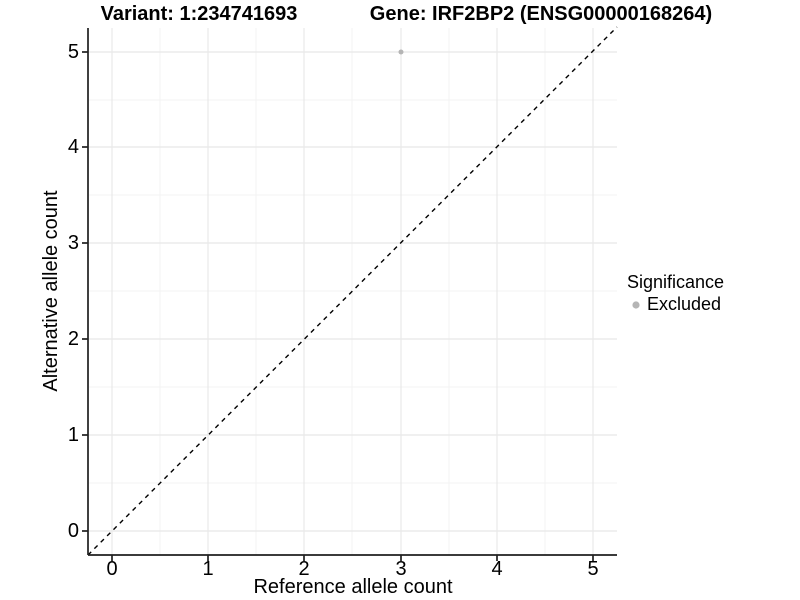  I want to click on legend-item-excluded: Excluded, so click(675, 304).